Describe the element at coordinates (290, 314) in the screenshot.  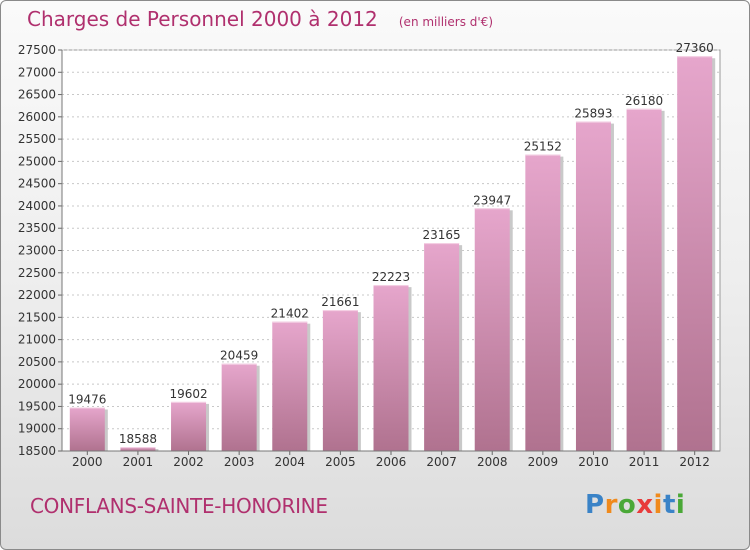
I see `bar-value-label: 21402` at that location.